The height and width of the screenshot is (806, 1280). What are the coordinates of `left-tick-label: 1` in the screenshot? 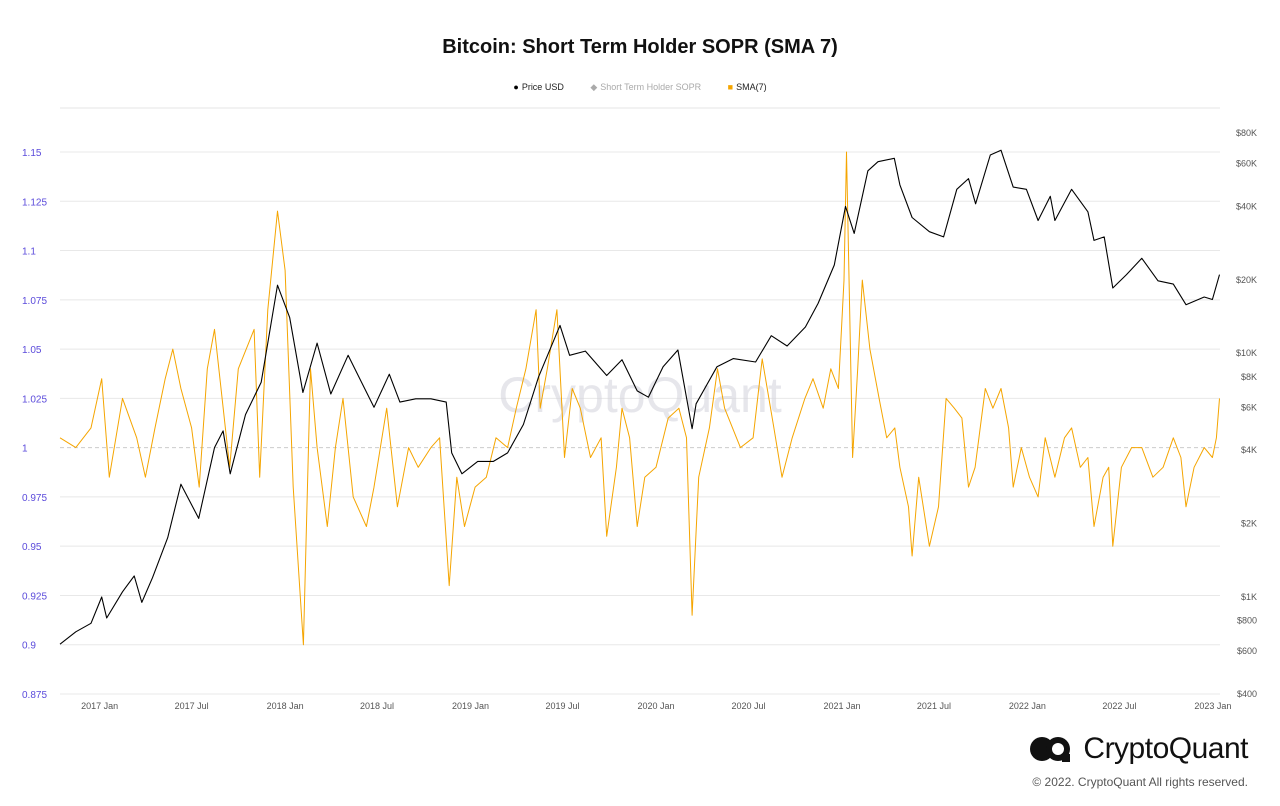 It's located at (25, 449).